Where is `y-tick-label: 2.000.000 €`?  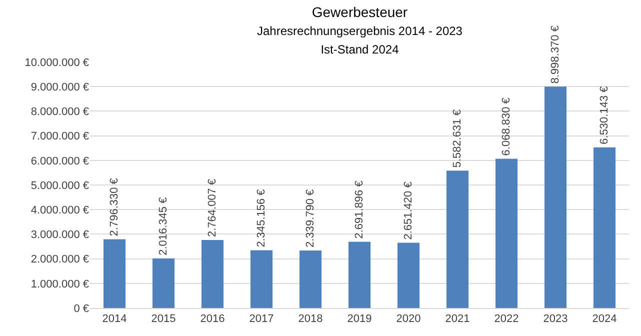
y-tick-label: 2.000.000 € is located at coordinates (59, 260).